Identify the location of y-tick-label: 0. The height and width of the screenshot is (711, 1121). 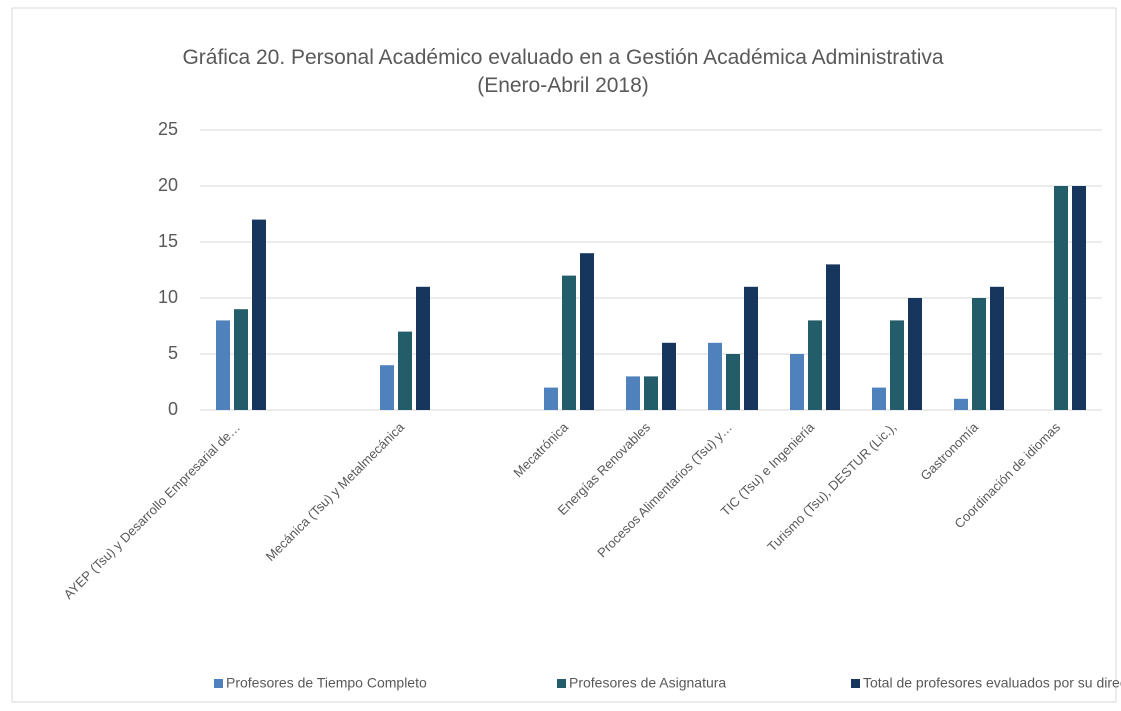
(173, 409).